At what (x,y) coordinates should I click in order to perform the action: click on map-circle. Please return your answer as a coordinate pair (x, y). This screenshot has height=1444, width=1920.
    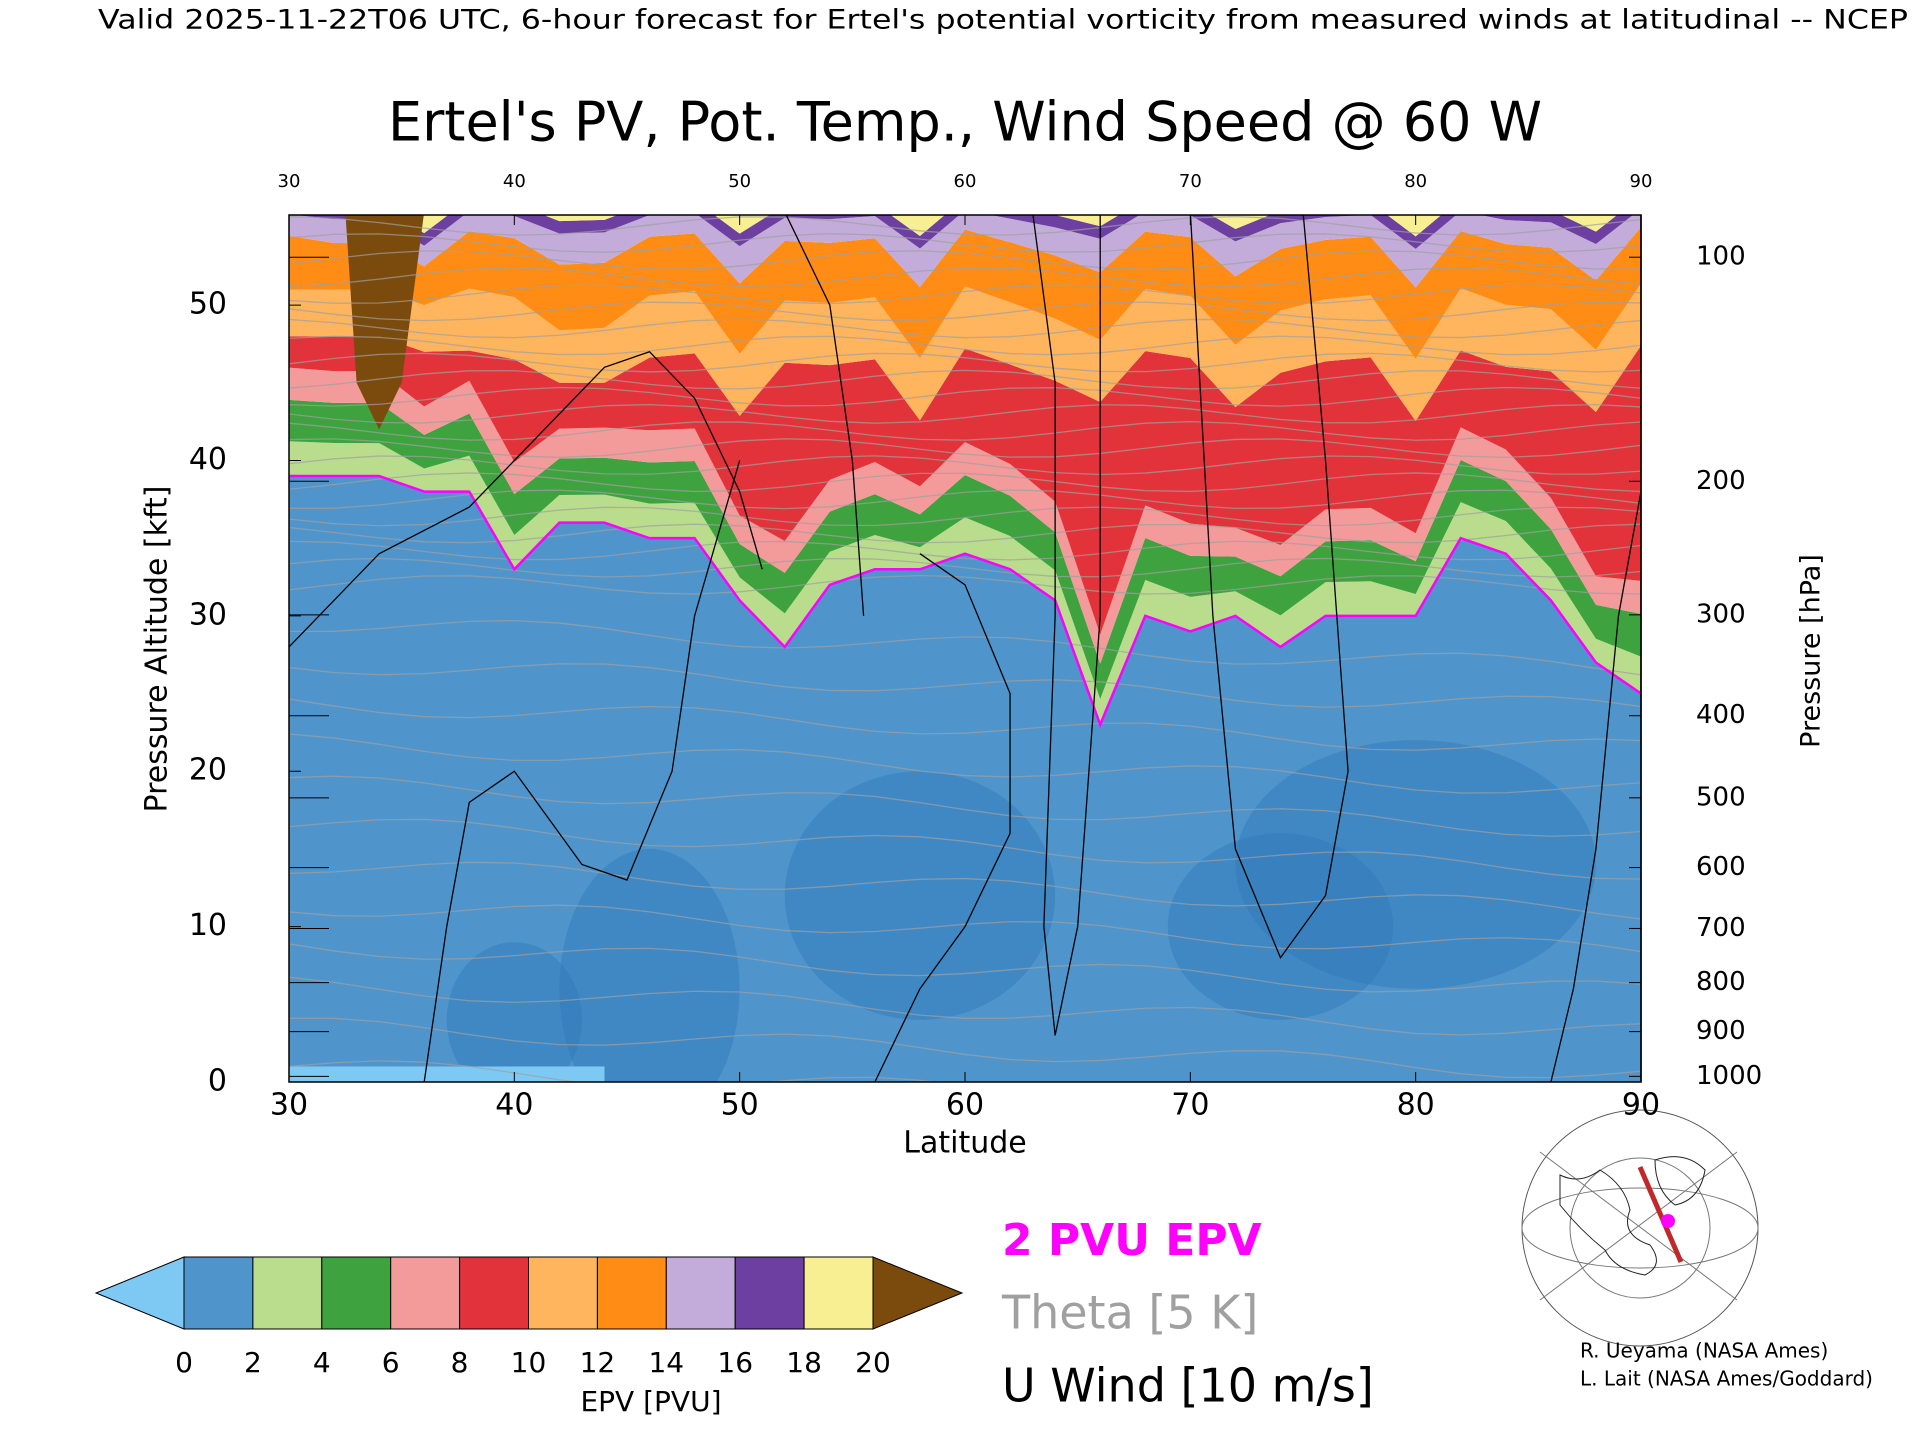
    Looking at the image, I should click on (1640, 1228).